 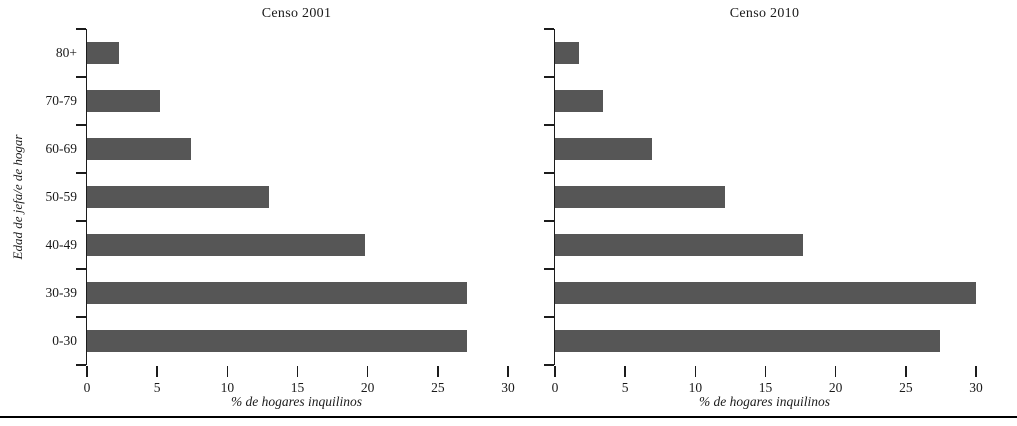 What do you see at coordinates (61, 244) in the screenshot?
I see `y-category-label: 40-49` at bounding box center [61, 244].